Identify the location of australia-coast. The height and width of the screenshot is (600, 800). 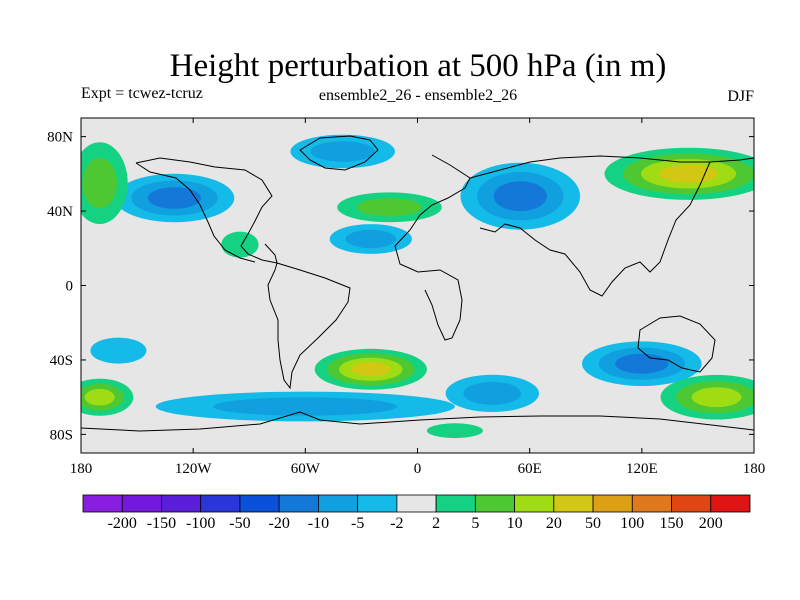
(676, 344).